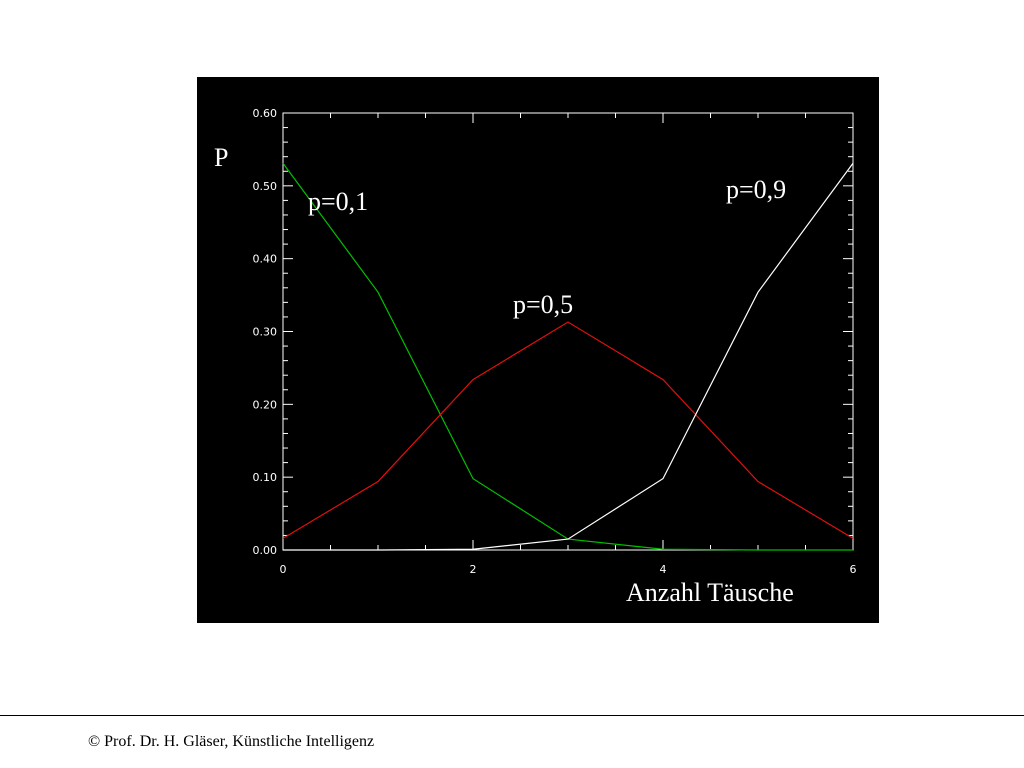  I want to click on y-tick-label: 0.50, so click(265, 186).